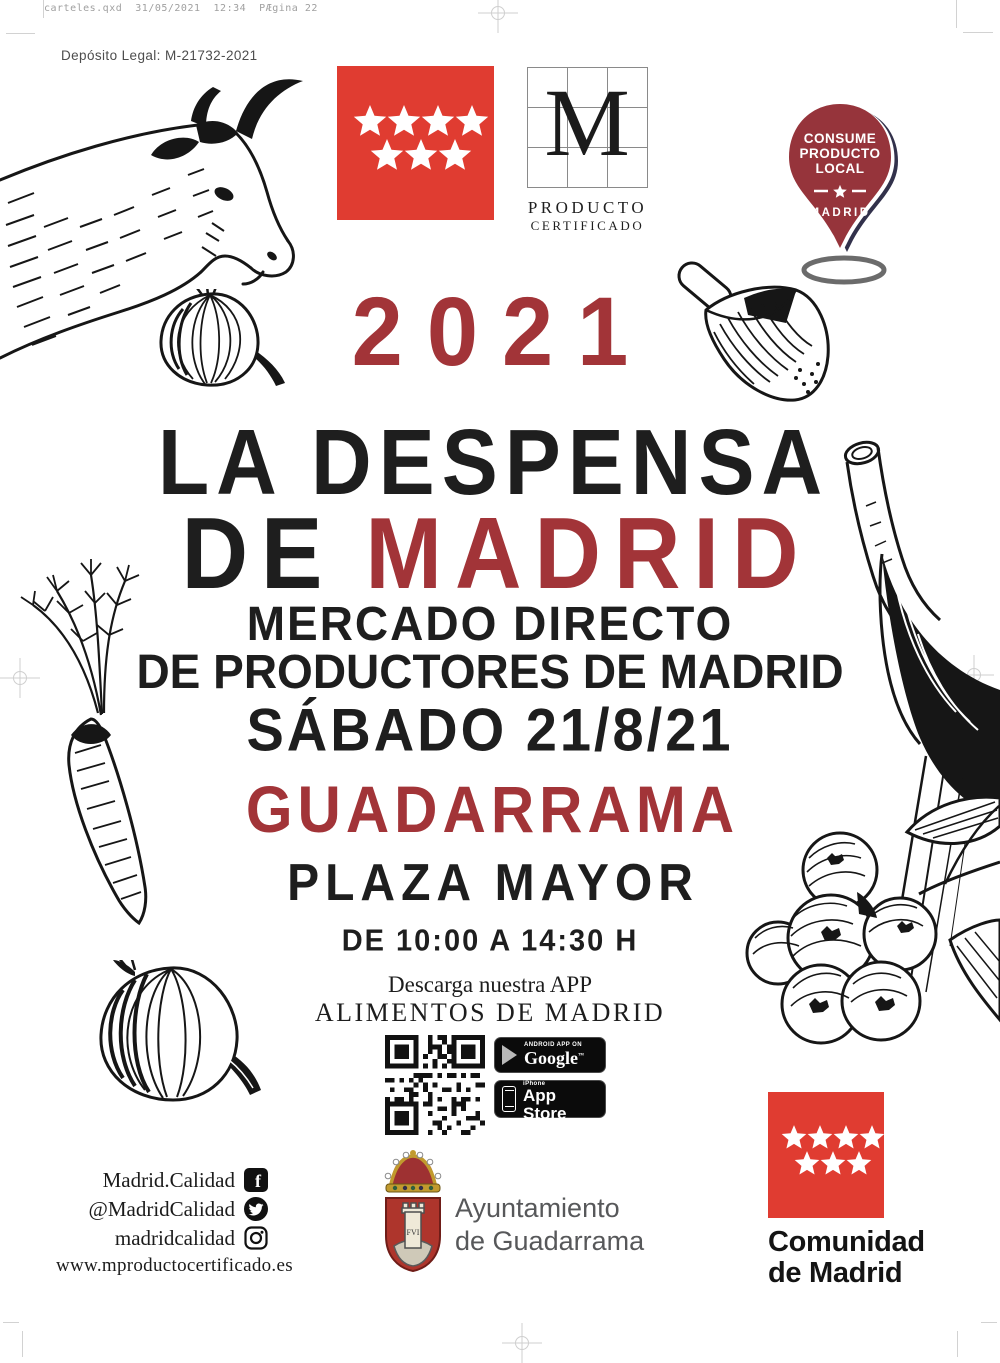  I want to click on facebook-handle: Madrid.Calidad, so click(168, 1179).